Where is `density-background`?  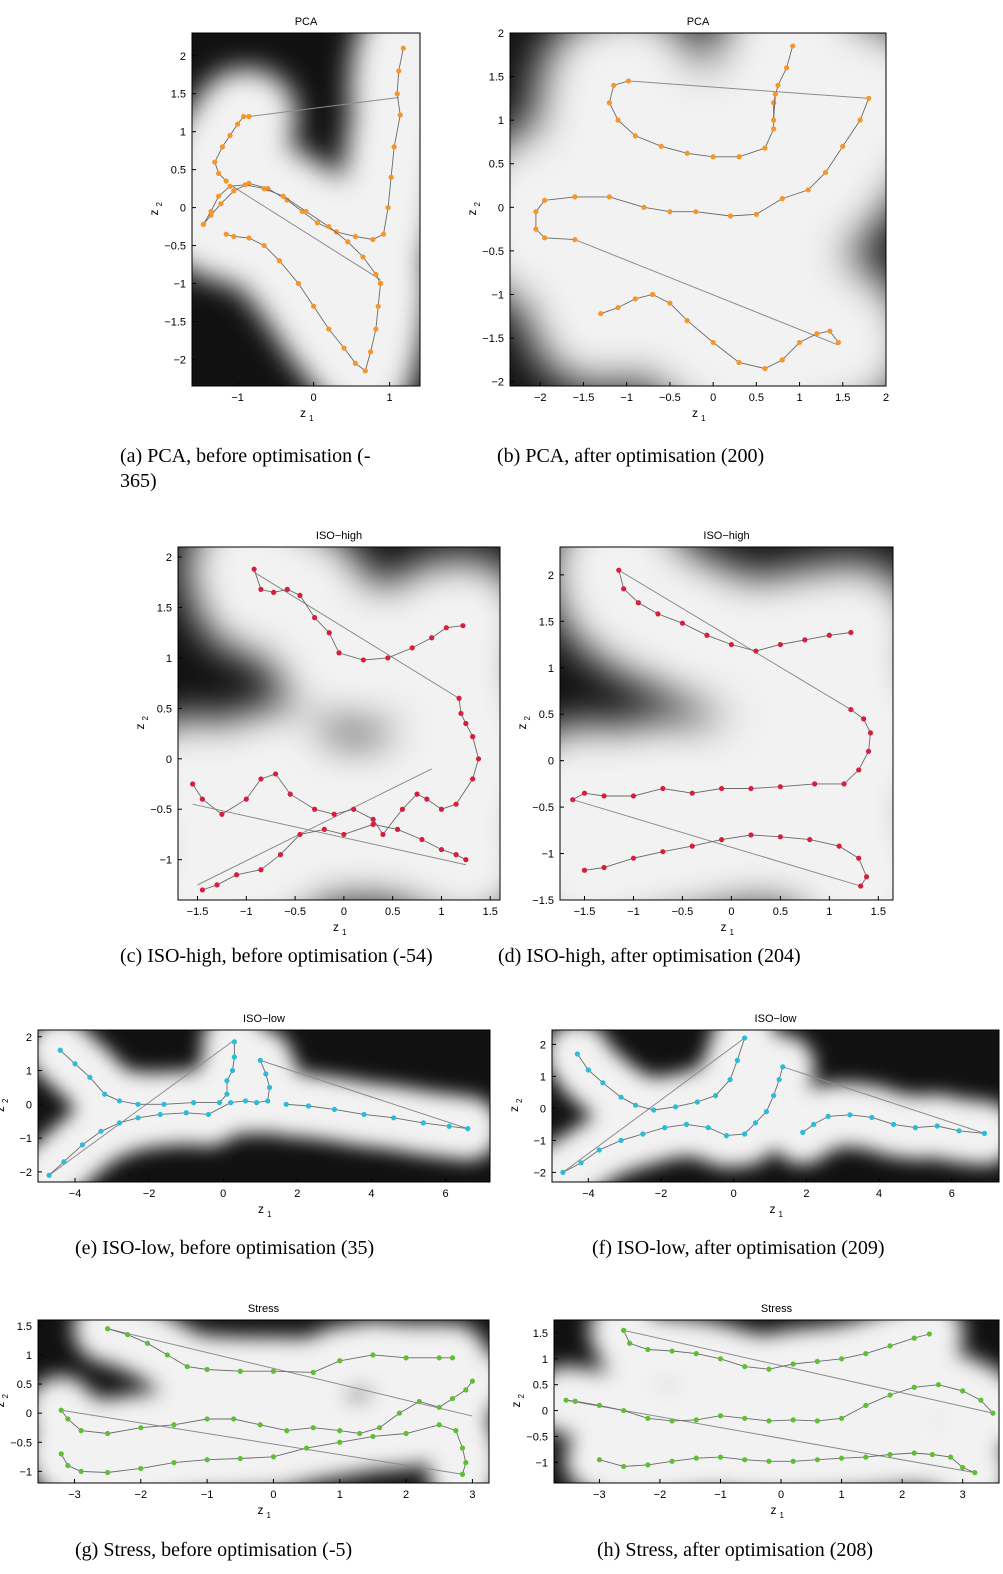 density-background is located at coordinates (726, 723).